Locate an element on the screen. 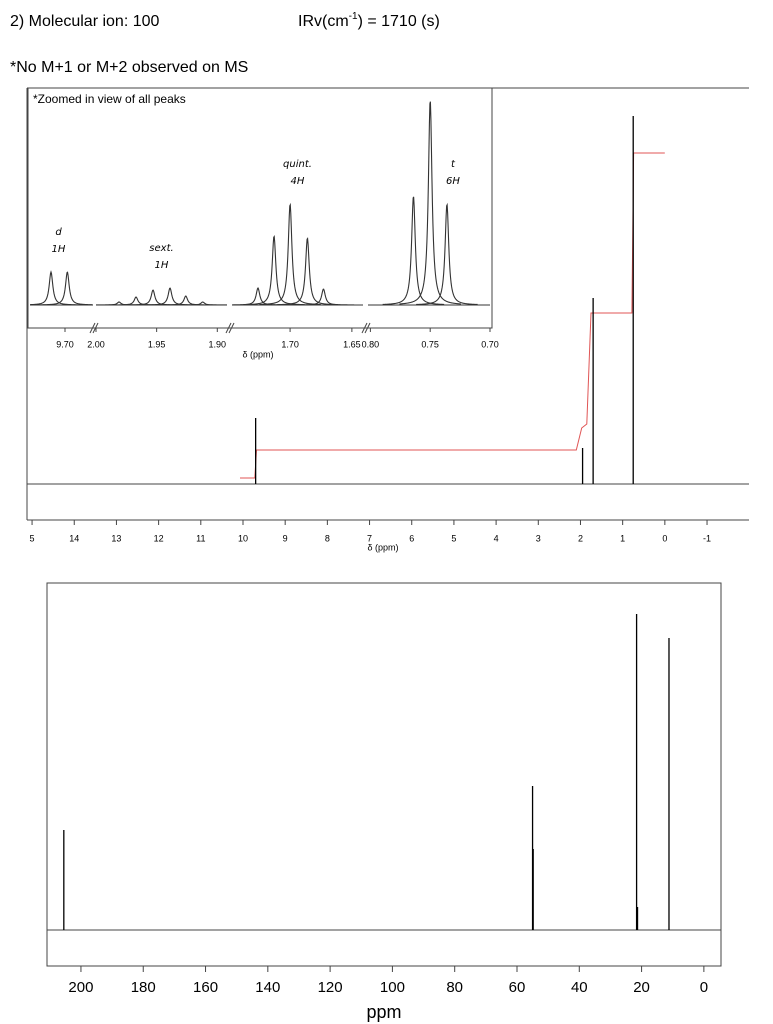 This screenshot has height=1024, width=773. x-tick-label: 9.70 is located at coordinates (65, 344).